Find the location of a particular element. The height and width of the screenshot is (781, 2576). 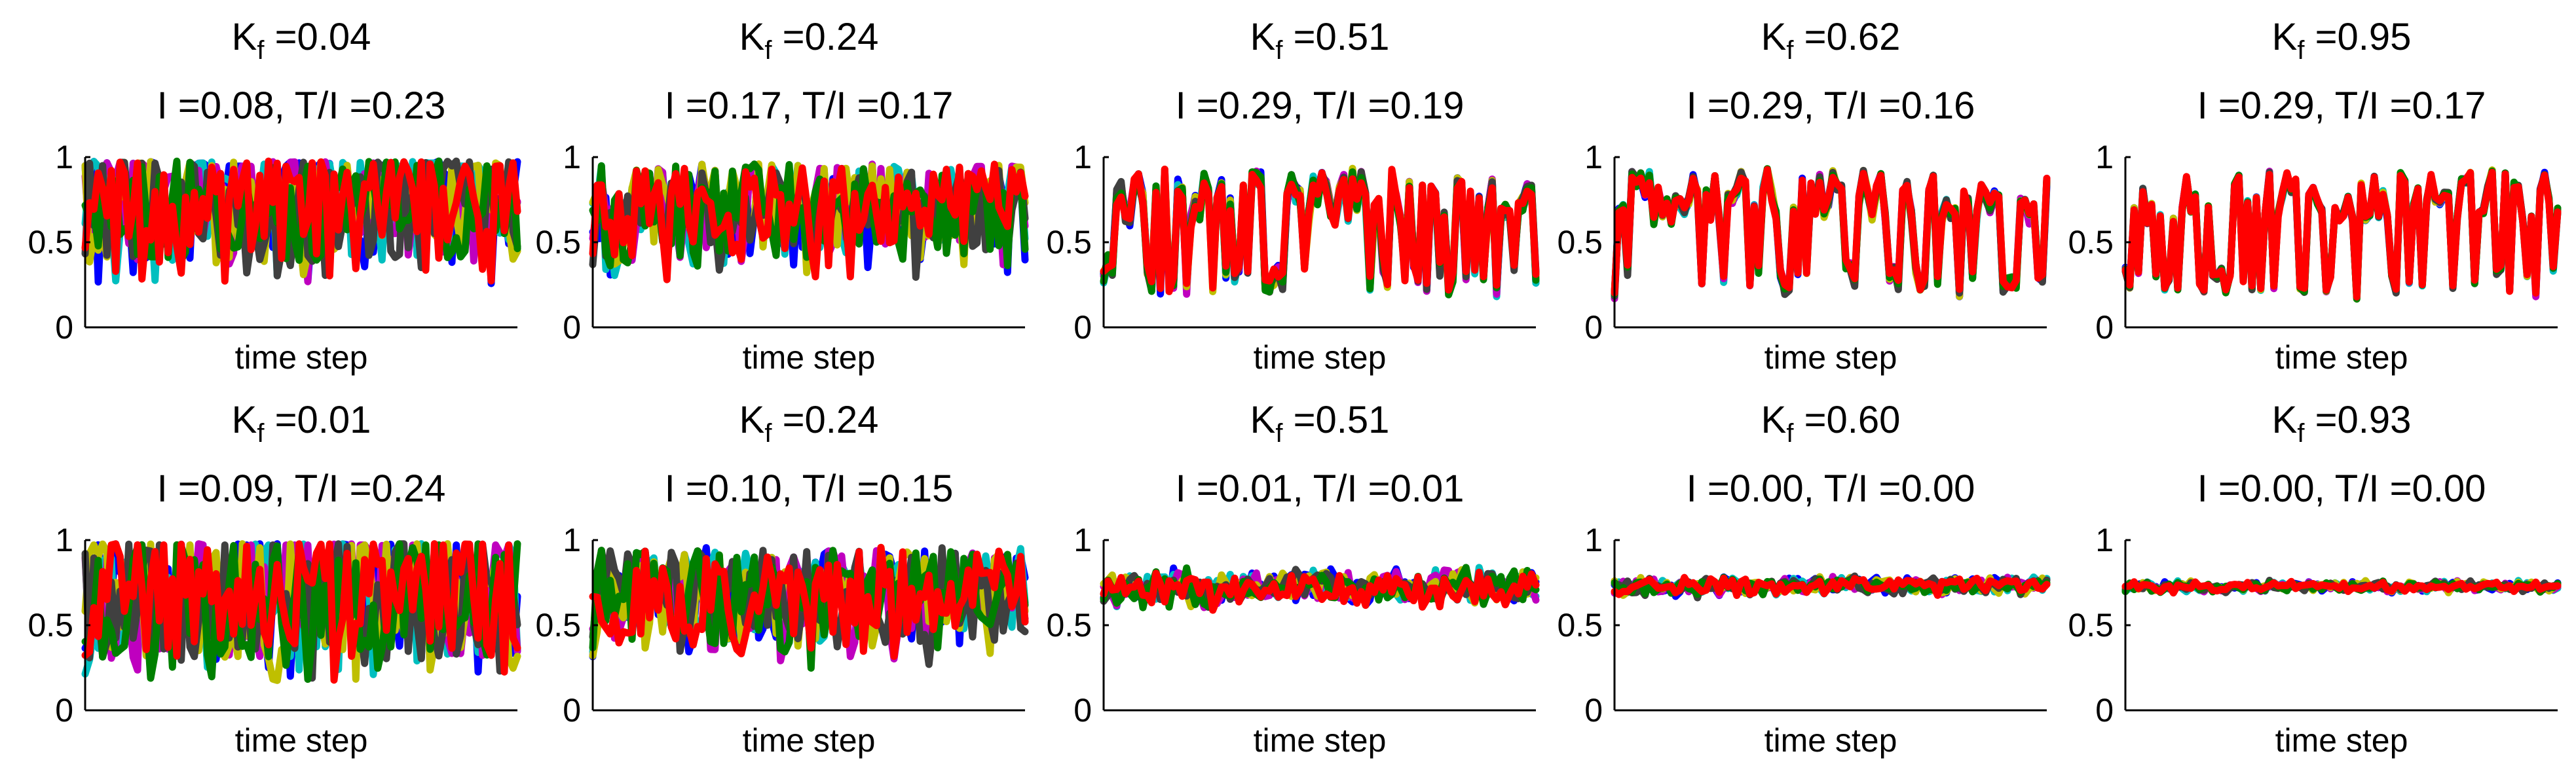

panel-subtitle: I =0.01, T/I =0.01 is located at coordinates (1320, 488).